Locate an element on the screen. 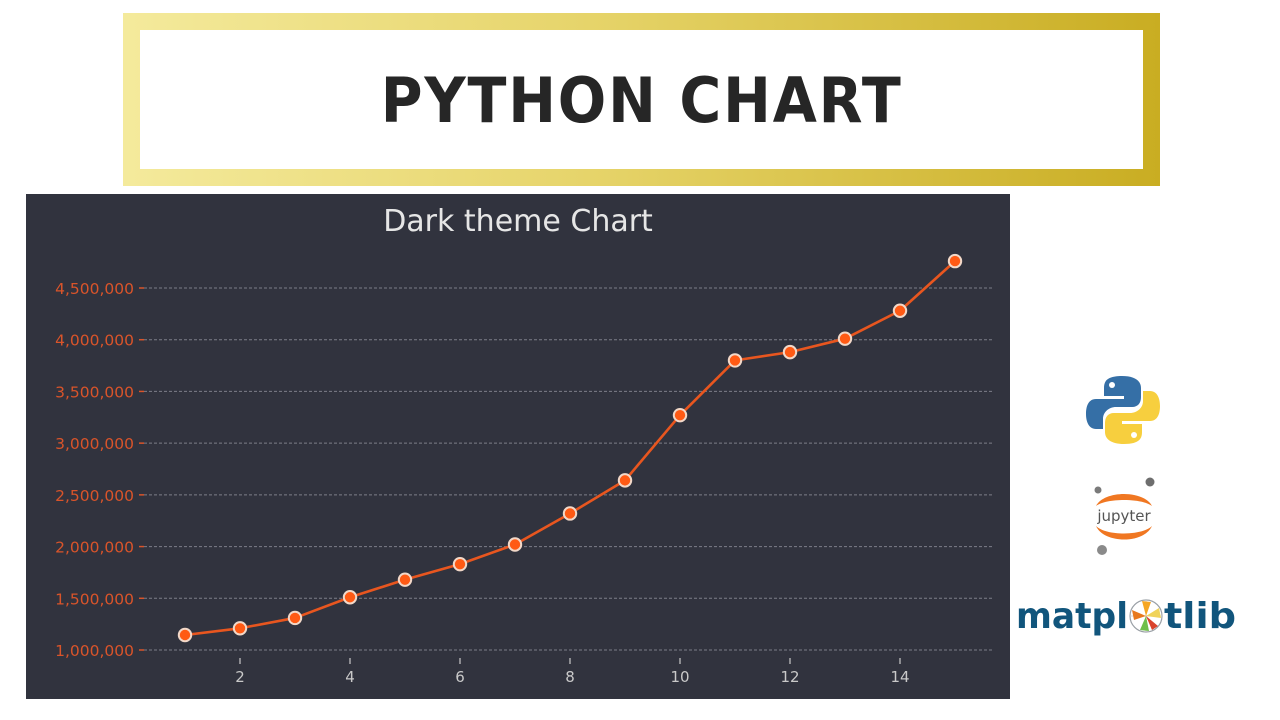 The width and height of the screenshot is (1280, 720). logo-column: jupyter matpl tlib is located at coordinates (1132, 510).